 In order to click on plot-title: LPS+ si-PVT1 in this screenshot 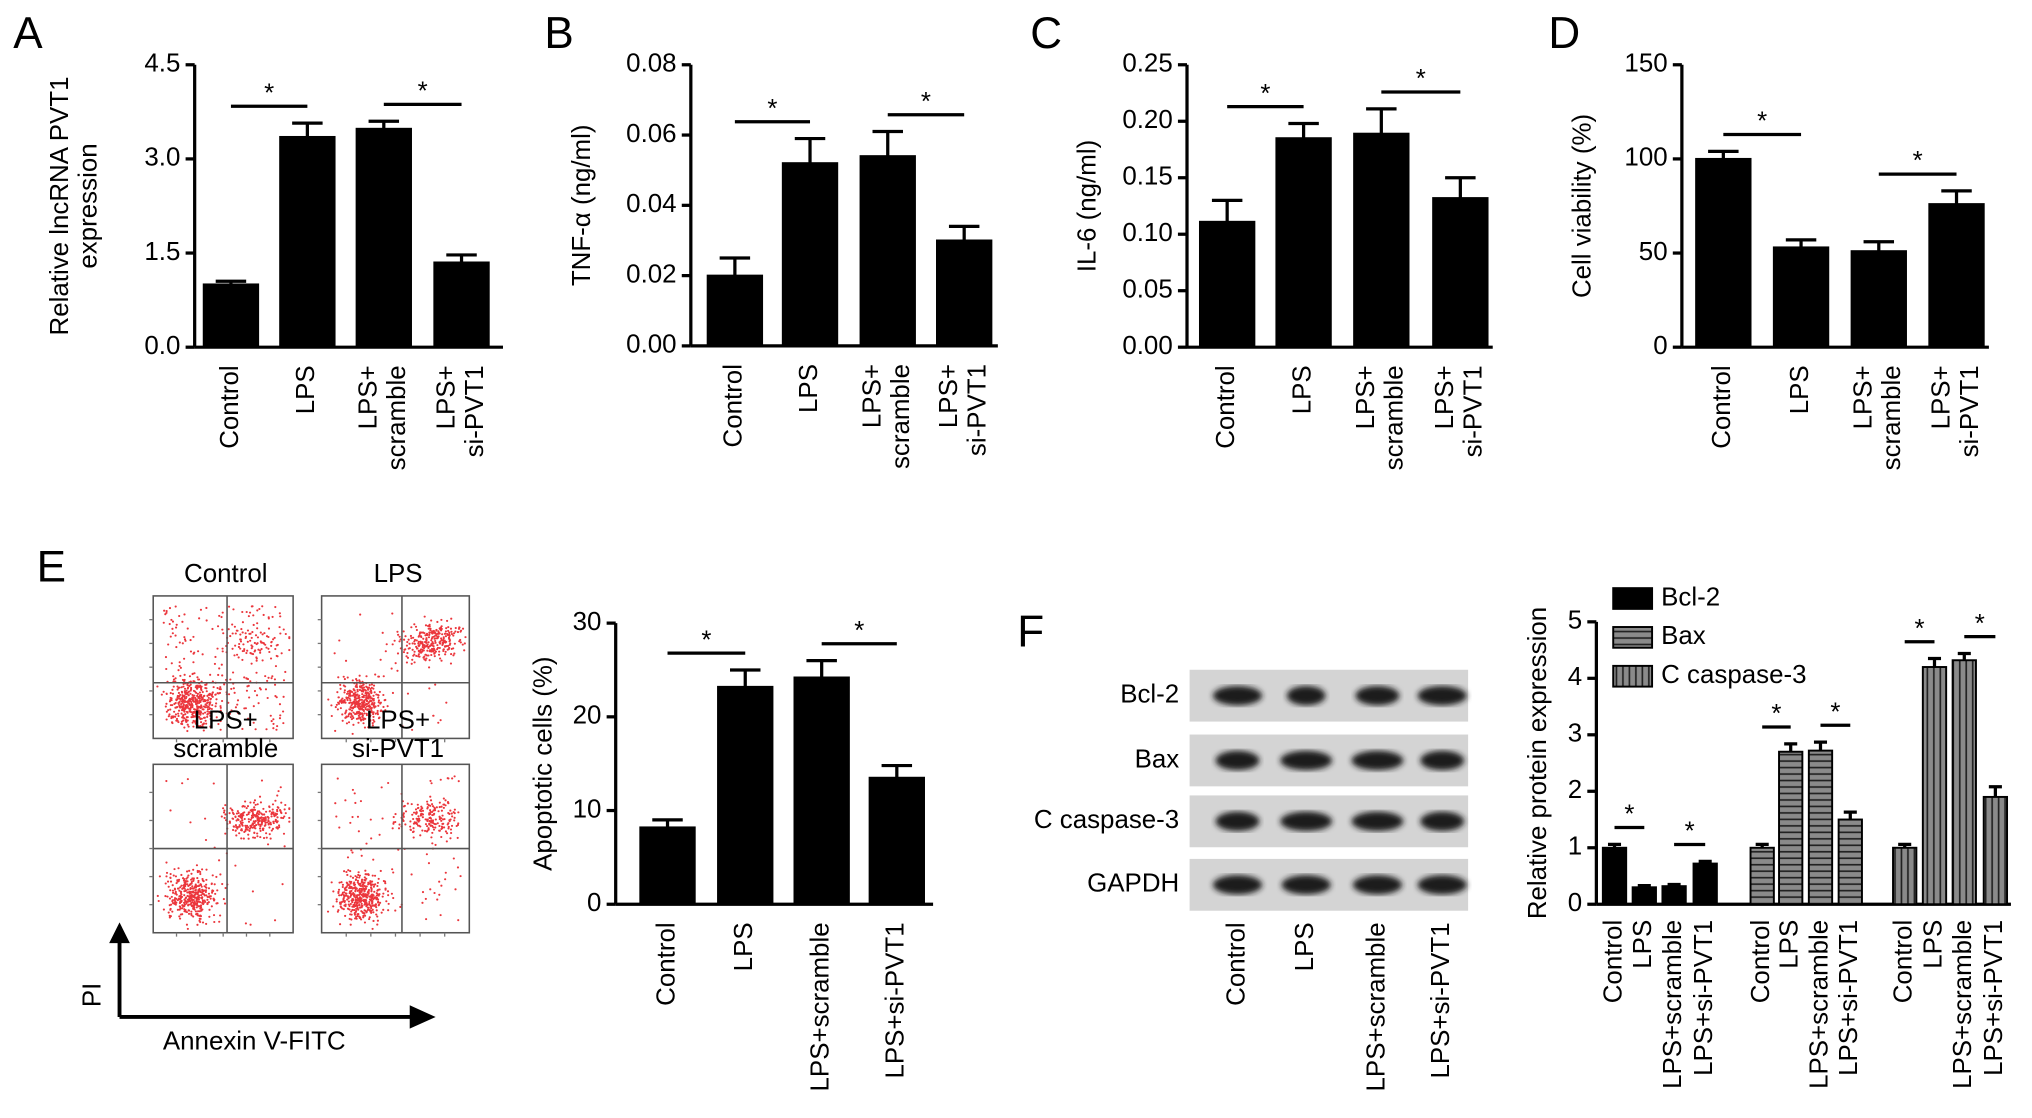, I will do `click(398, 734)`.